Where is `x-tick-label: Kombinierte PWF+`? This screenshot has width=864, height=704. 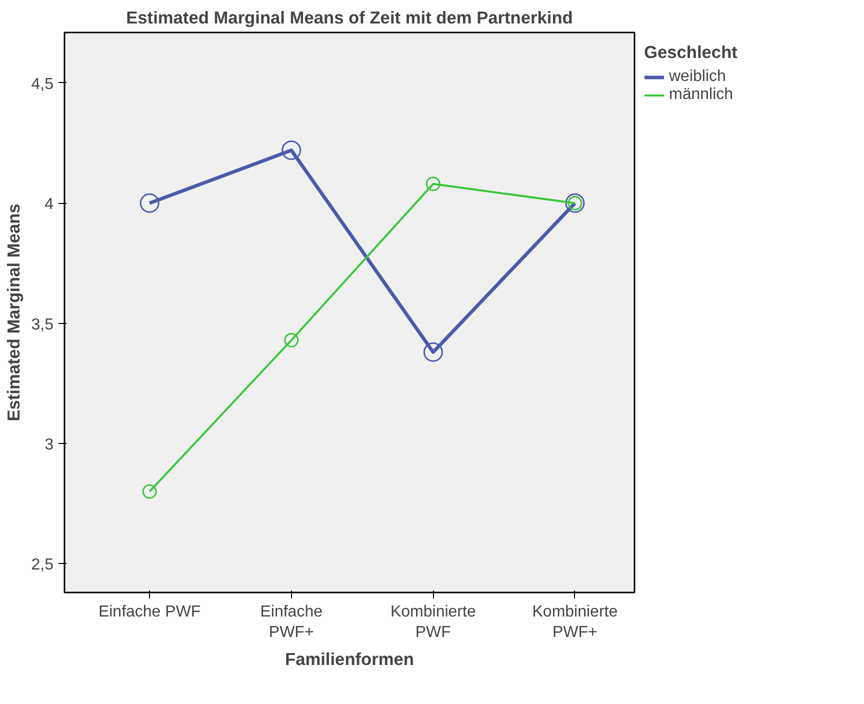 x-tick-label: Kombinierte PWF+ is located at coordinates (575, 622).